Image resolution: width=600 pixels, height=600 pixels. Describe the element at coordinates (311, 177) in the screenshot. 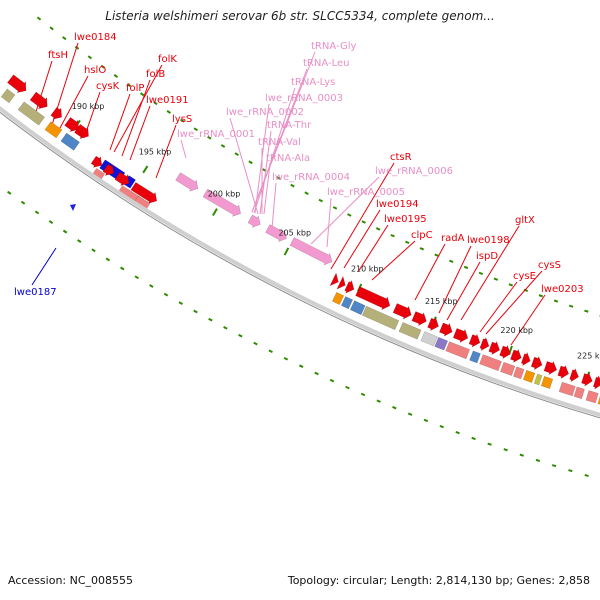

I see `gene-label: lwe_rRNA_0004` at that location.